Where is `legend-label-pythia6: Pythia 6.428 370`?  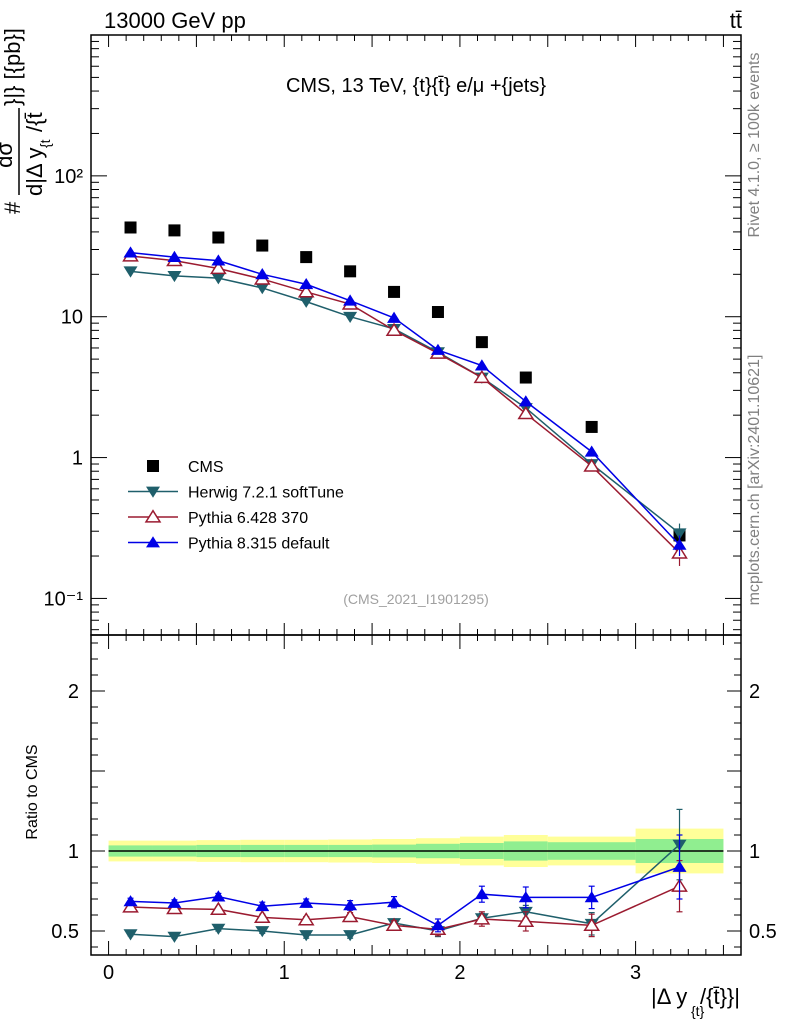 legend-label-pythia6: Pythia 6.428 370 is located at coordinates (248, 518).